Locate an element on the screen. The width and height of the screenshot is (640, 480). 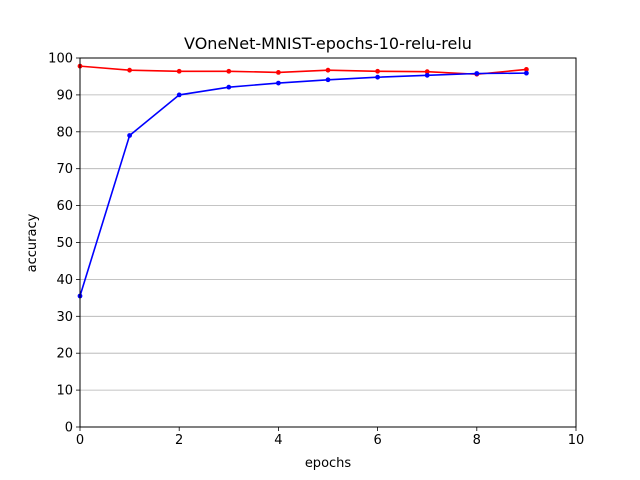
y-tick-label-80: 80 is located at coordinates (64, 132).